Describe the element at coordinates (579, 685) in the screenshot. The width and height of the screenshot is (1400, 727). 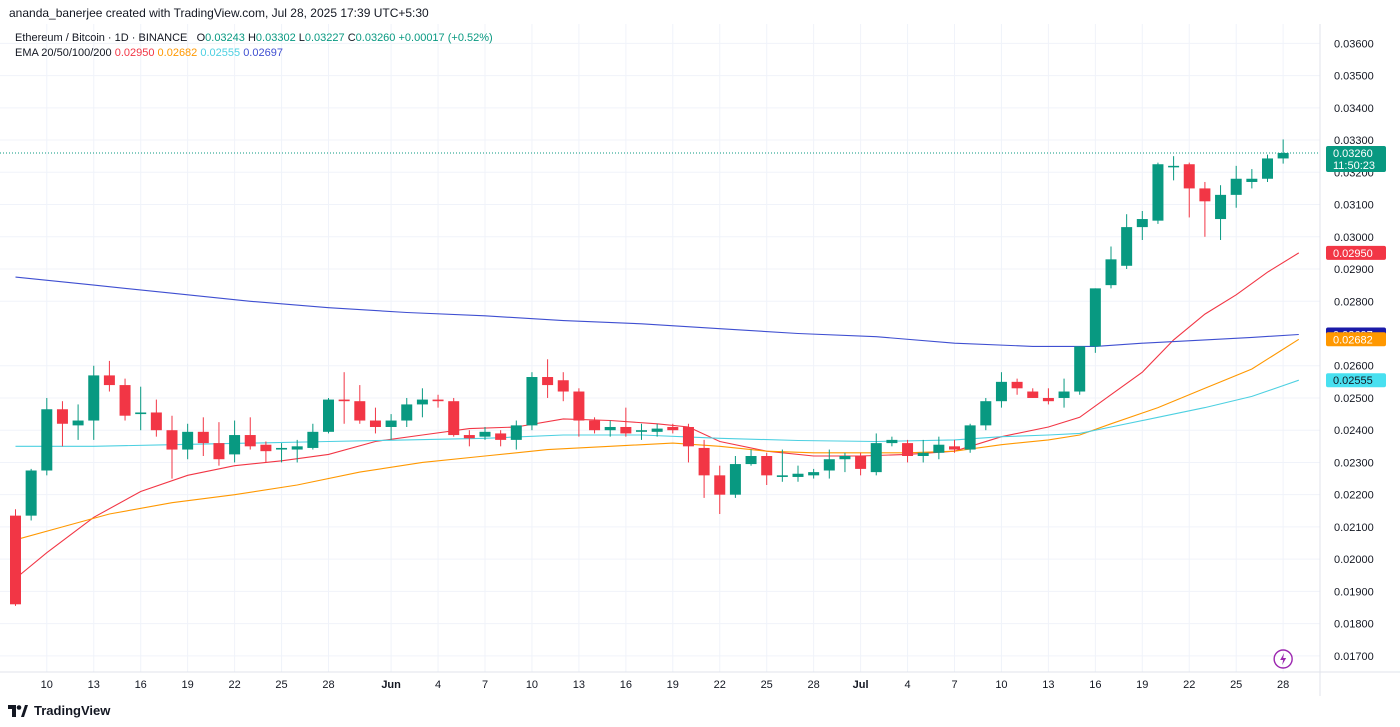
I see `x-tick-label: 13` at that location.